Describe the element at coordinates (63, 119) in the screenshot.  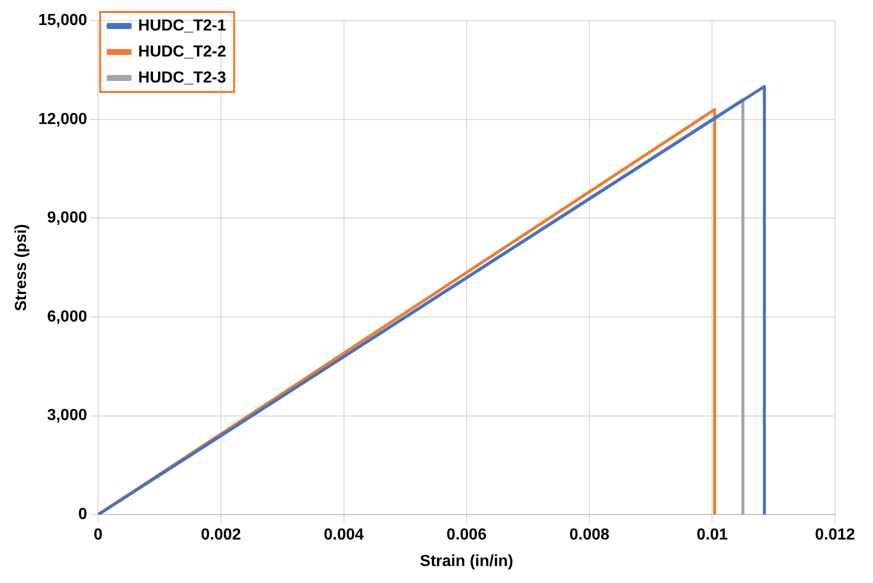
I see `y-tick-label: 12,000` at that location.